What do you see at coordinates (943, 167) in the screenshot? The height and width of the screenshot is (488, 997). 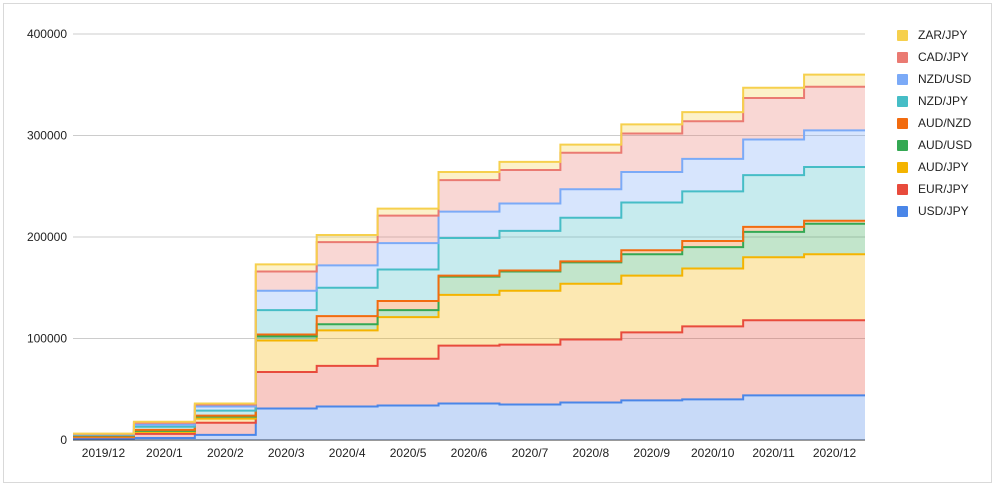 I see `legend-label: AUD/JPY` at bounding box center [943, 167].